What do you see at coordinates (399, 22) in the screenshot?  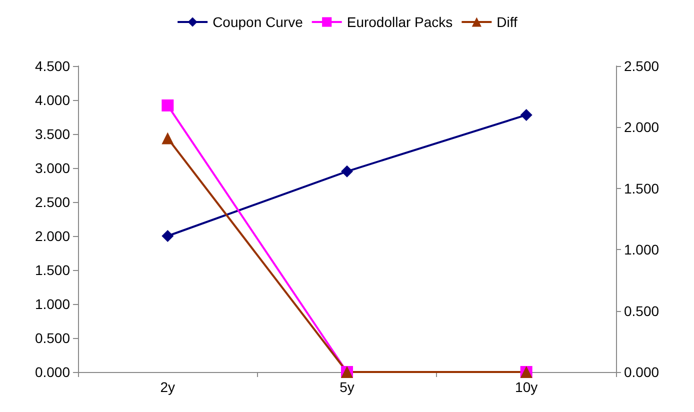 I see `legend-label: Eurodollar Packs` at bounding box center [399, 22].